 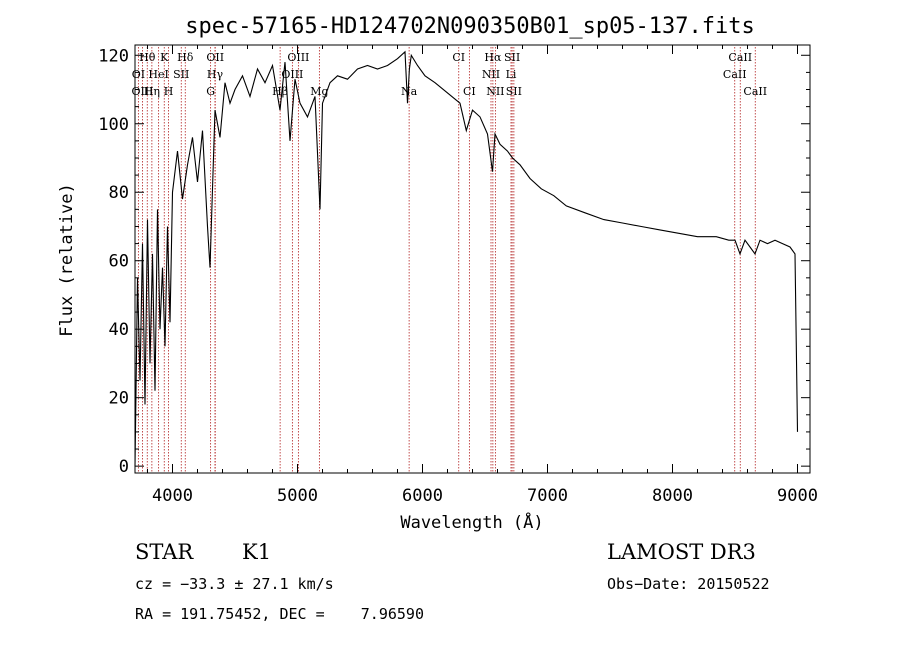 What do you see at coordinates (67, 260) in the screenshot?
I see `y-axis-label: Flux (relative)` at bounding box center [67, 260].